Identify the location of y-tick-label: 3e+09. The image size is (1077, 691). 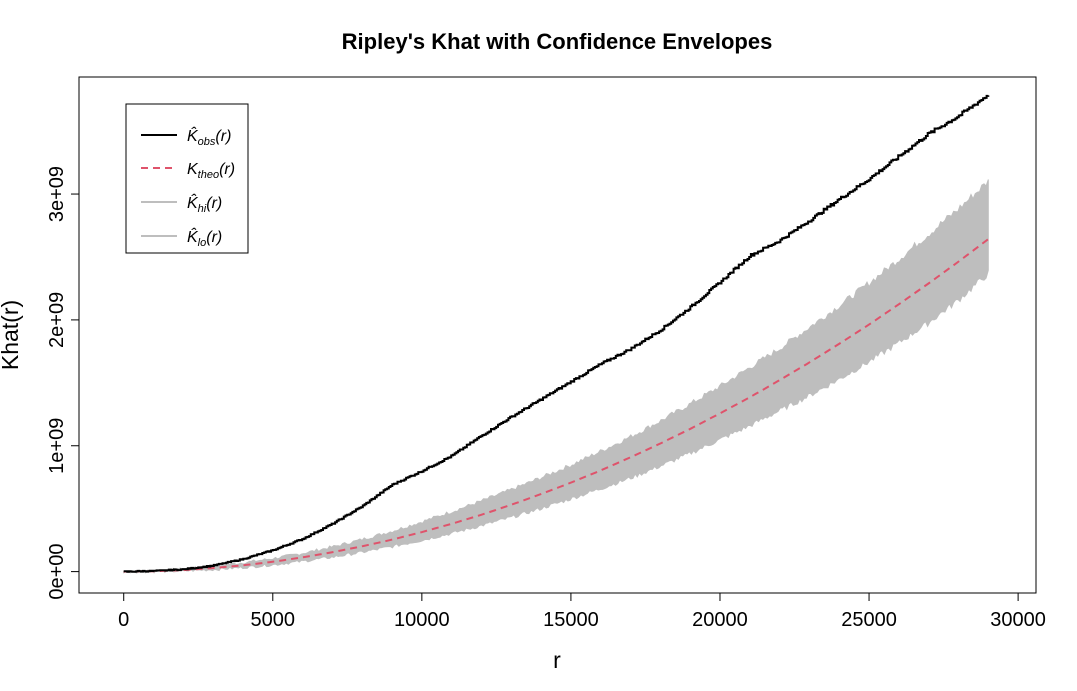
(57, 194).